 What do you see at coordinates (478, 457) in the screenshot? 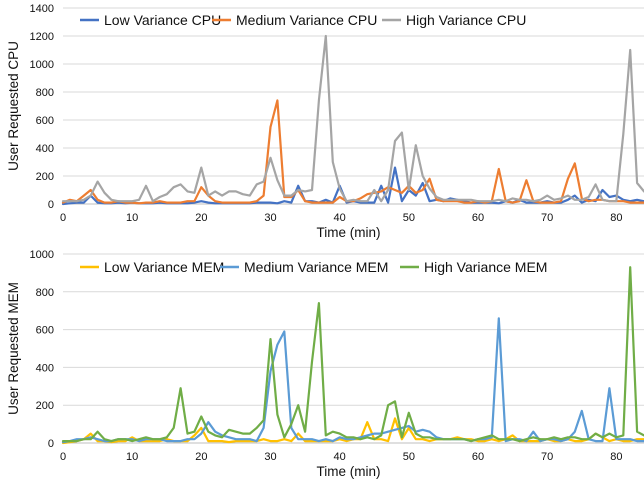
I see `mem-x-tick-label: 60` at bounding box center [478, 457].